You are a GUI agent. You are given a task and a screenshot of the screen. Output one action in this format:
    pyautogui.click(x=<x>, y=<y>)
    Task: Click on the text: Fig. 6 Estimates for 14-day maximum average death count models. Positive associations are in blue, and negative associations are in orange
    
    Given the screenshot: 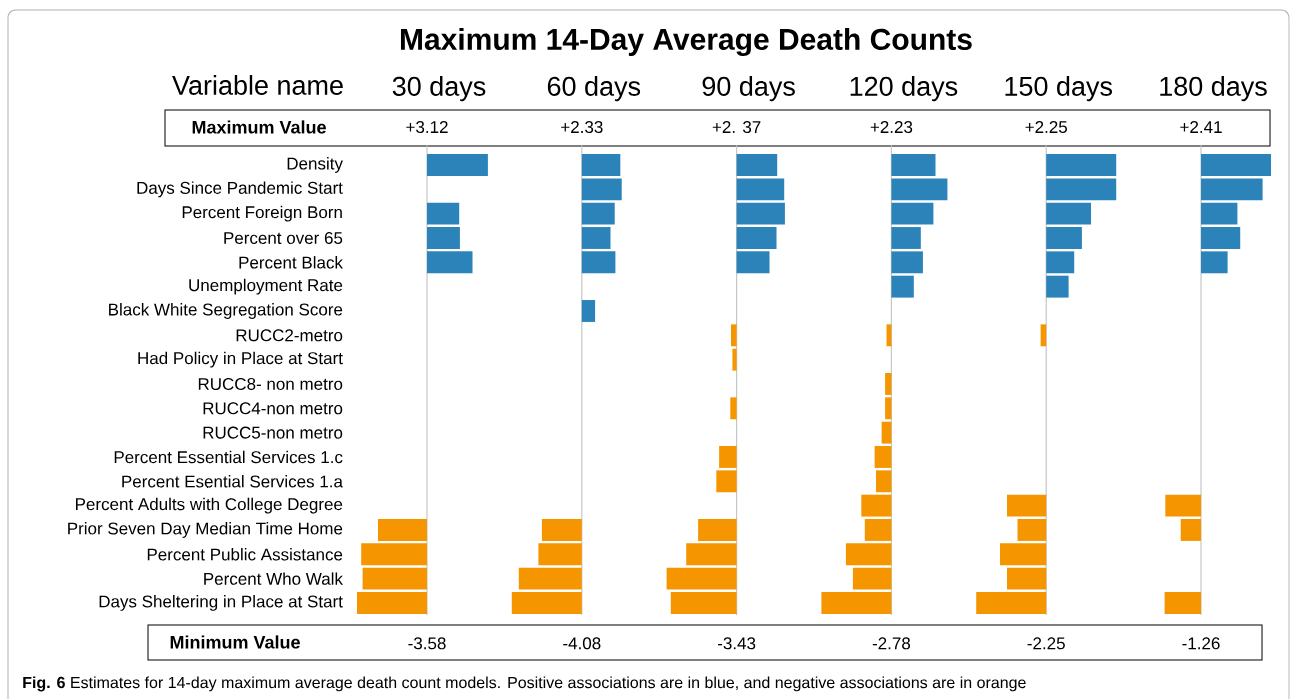 What is the action you would take?
    pyautogui.click(x=524, y=684)
    